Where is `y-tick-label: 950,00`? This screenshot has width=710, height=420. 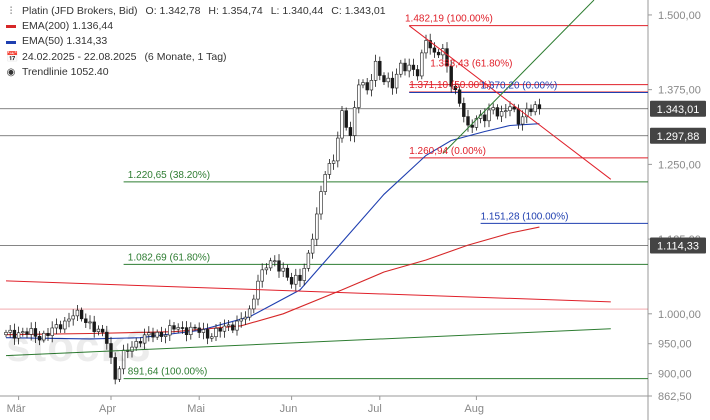 y-tick-label: 950,00 is located at coordinates (675, 345).